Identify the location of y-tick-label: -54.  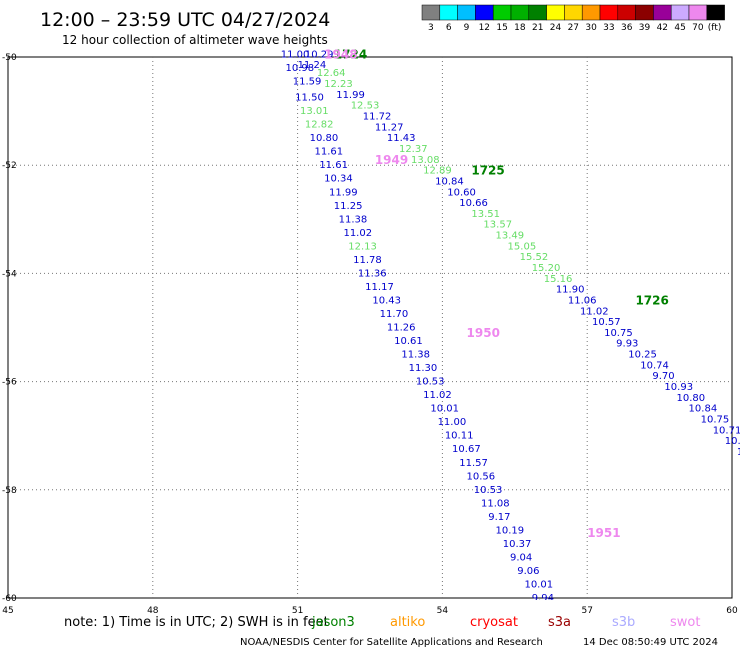
(9, 274).